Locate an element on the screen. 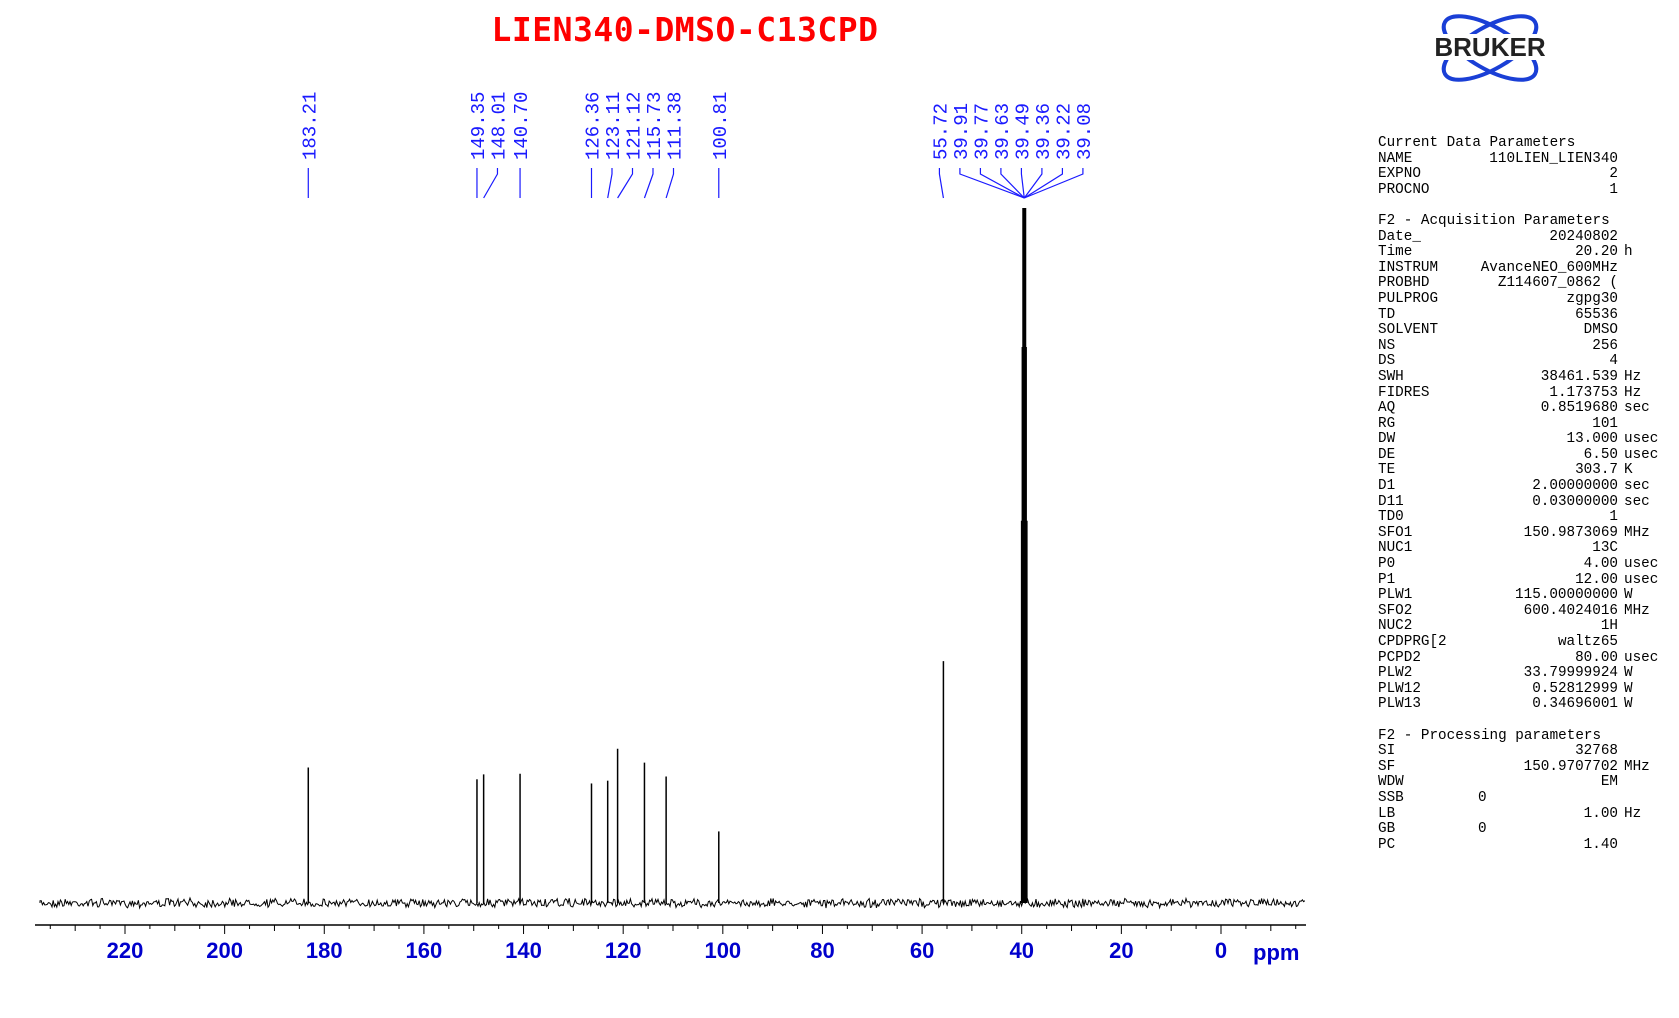 Image resolution: width=1679 pixels, height=1018 pixels. param-key: TD0 is located at coordinates (1391, 517).